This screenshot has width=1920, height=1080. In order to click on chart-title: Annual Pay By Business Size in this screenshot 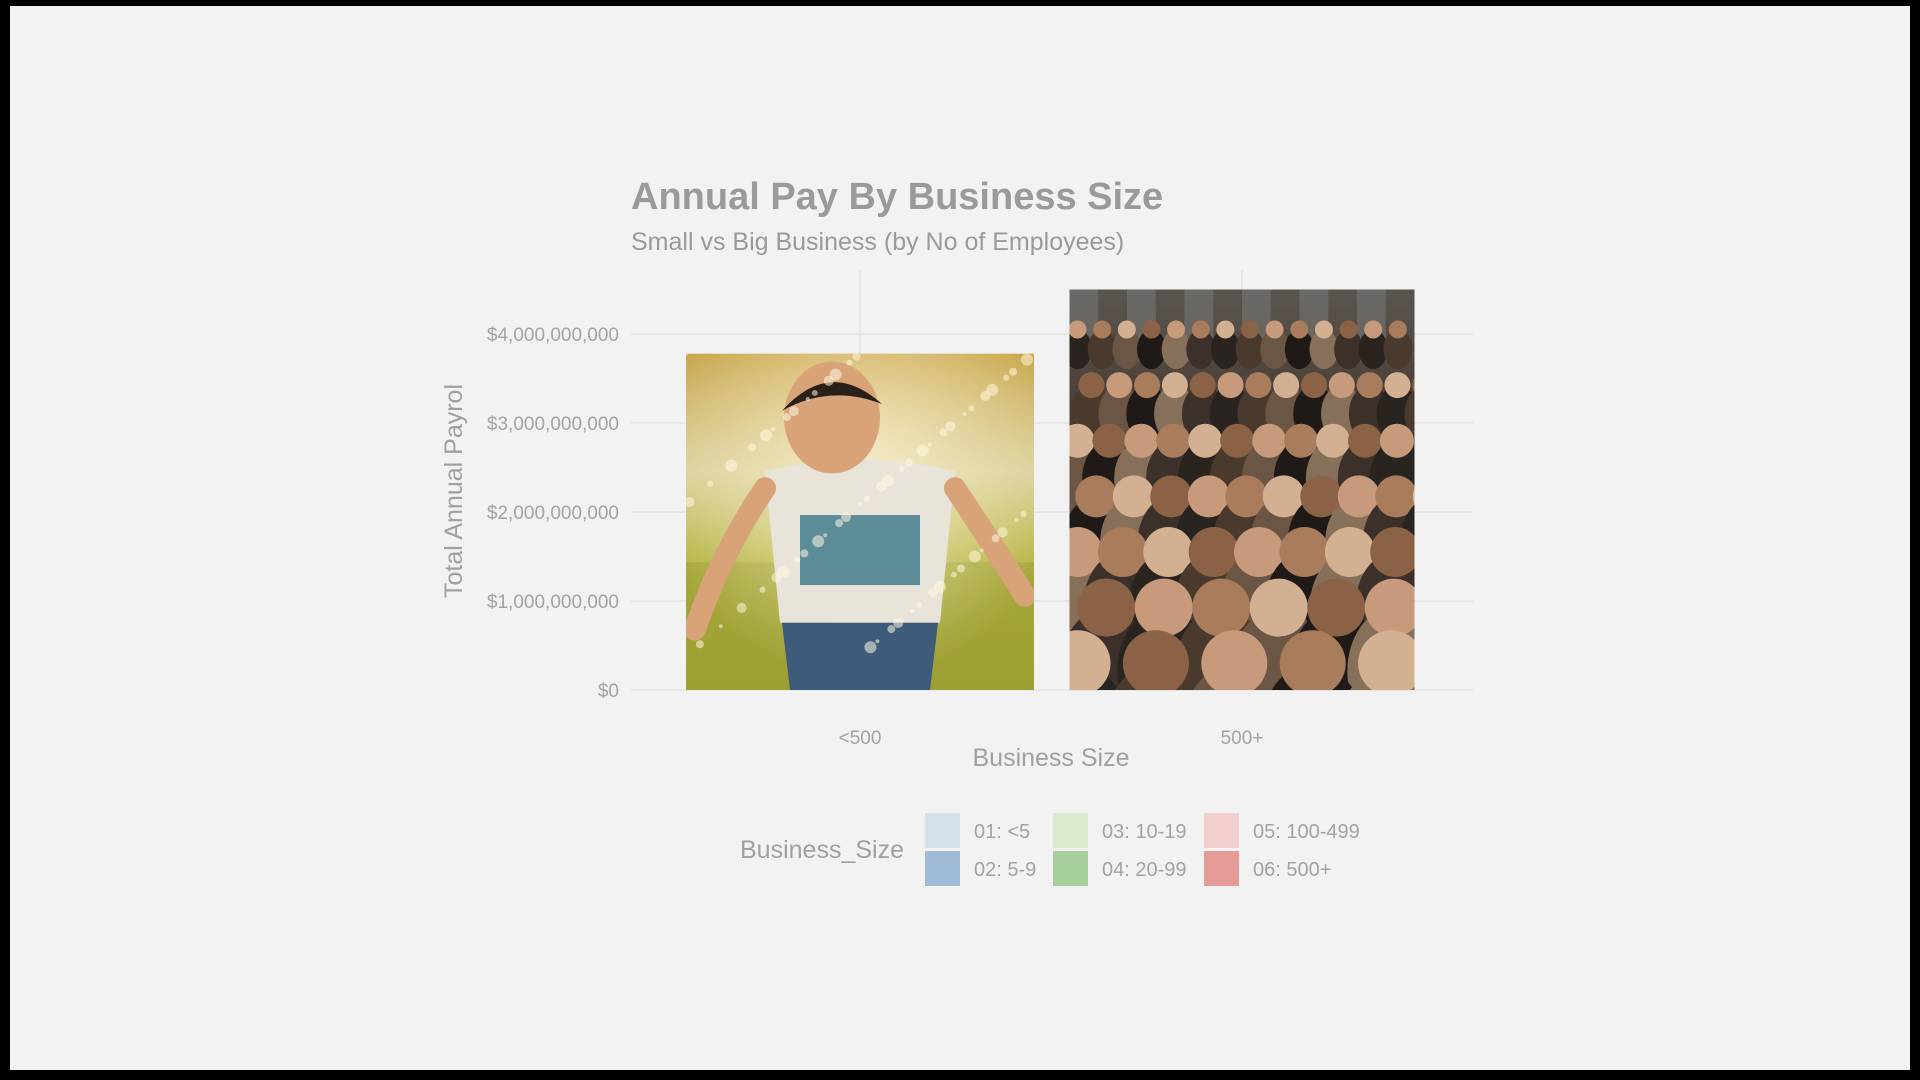, I will do `click(897, 197)`.